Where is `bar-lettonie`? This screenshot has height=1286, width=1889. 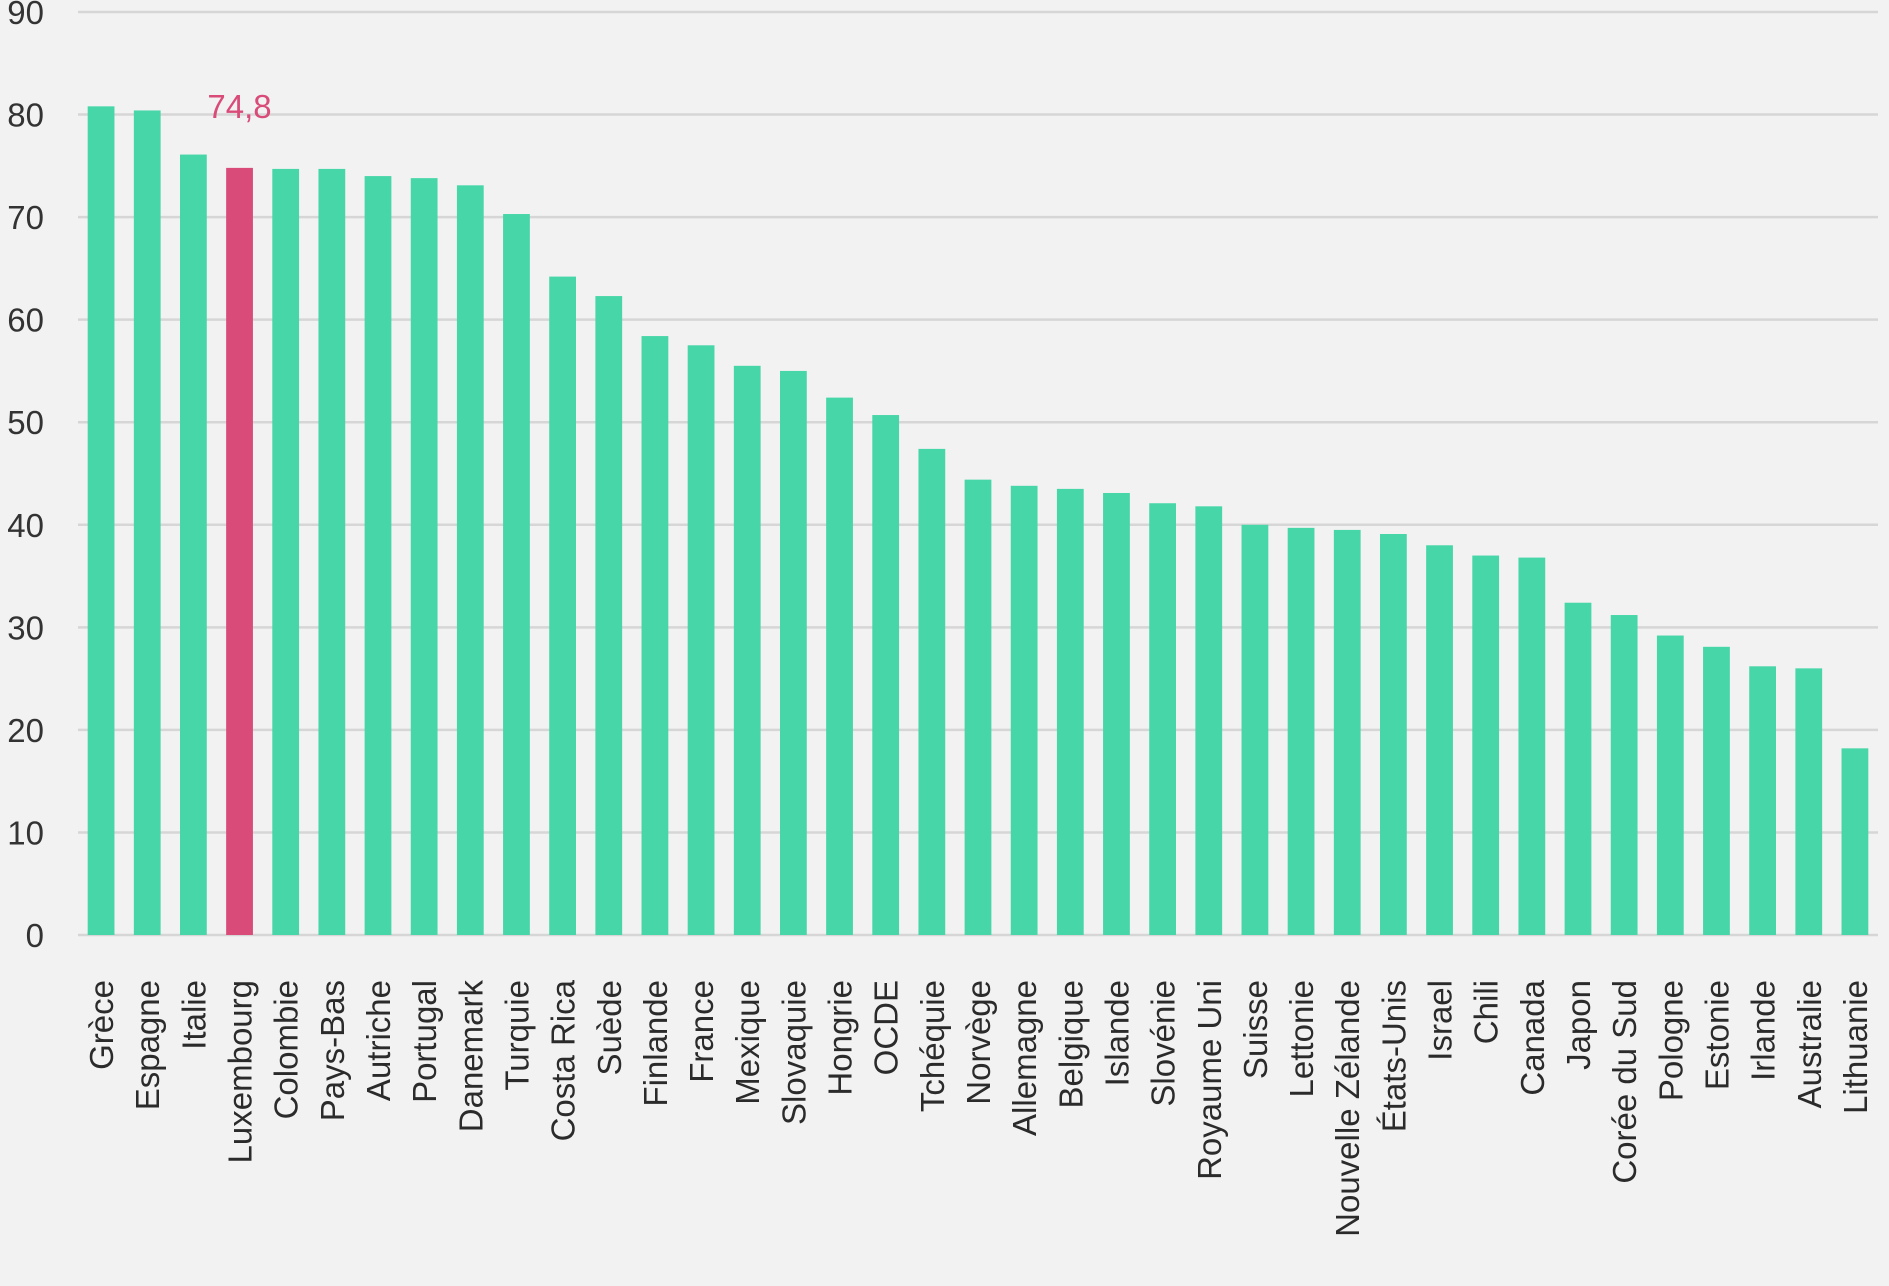
bar-lettonie is located at coordinates (1301, 731).